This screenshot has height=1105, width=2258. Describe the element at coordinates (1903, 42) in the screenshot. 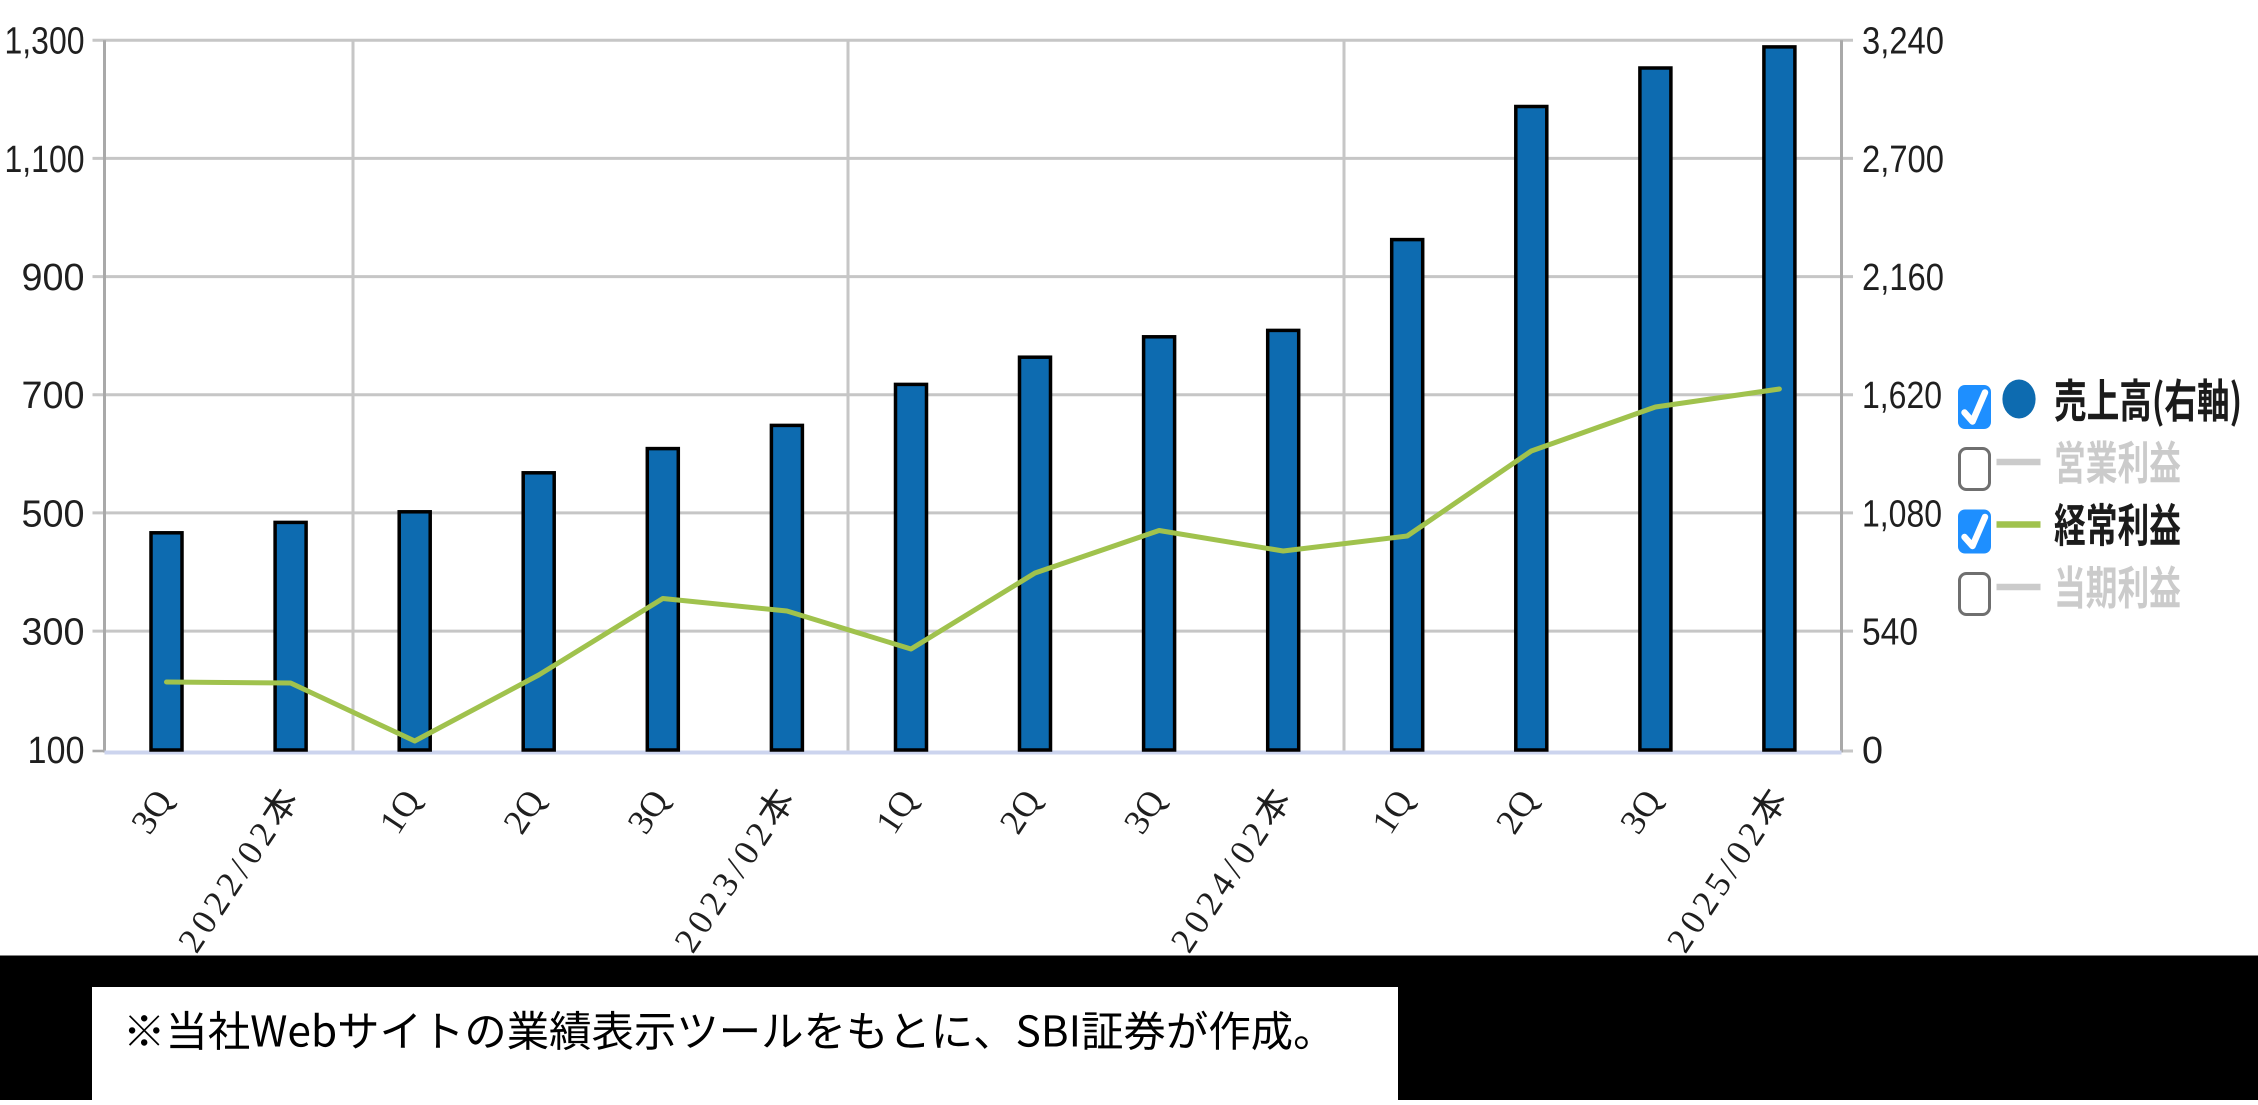

I see `svg-text: 3,240` at that location.